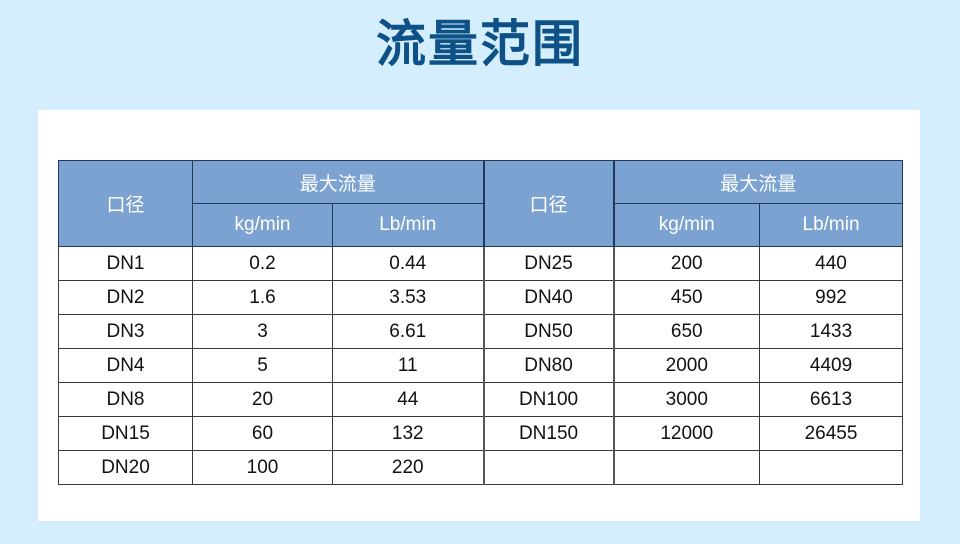 The image size is (960, 544). What do you see at coordinates (262, 433) in the screenshot?
I see `cell-kgmin-left: 60` at bounding box center [262, 433].